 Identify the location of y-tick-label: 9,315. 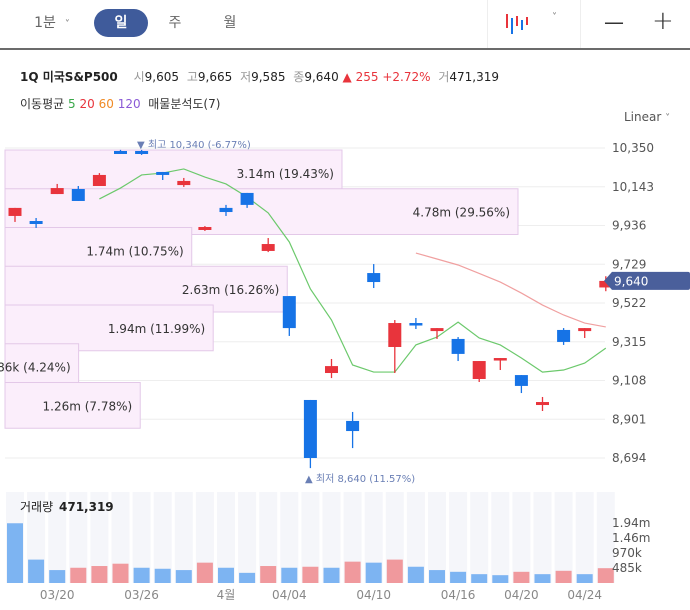
(629, 342).